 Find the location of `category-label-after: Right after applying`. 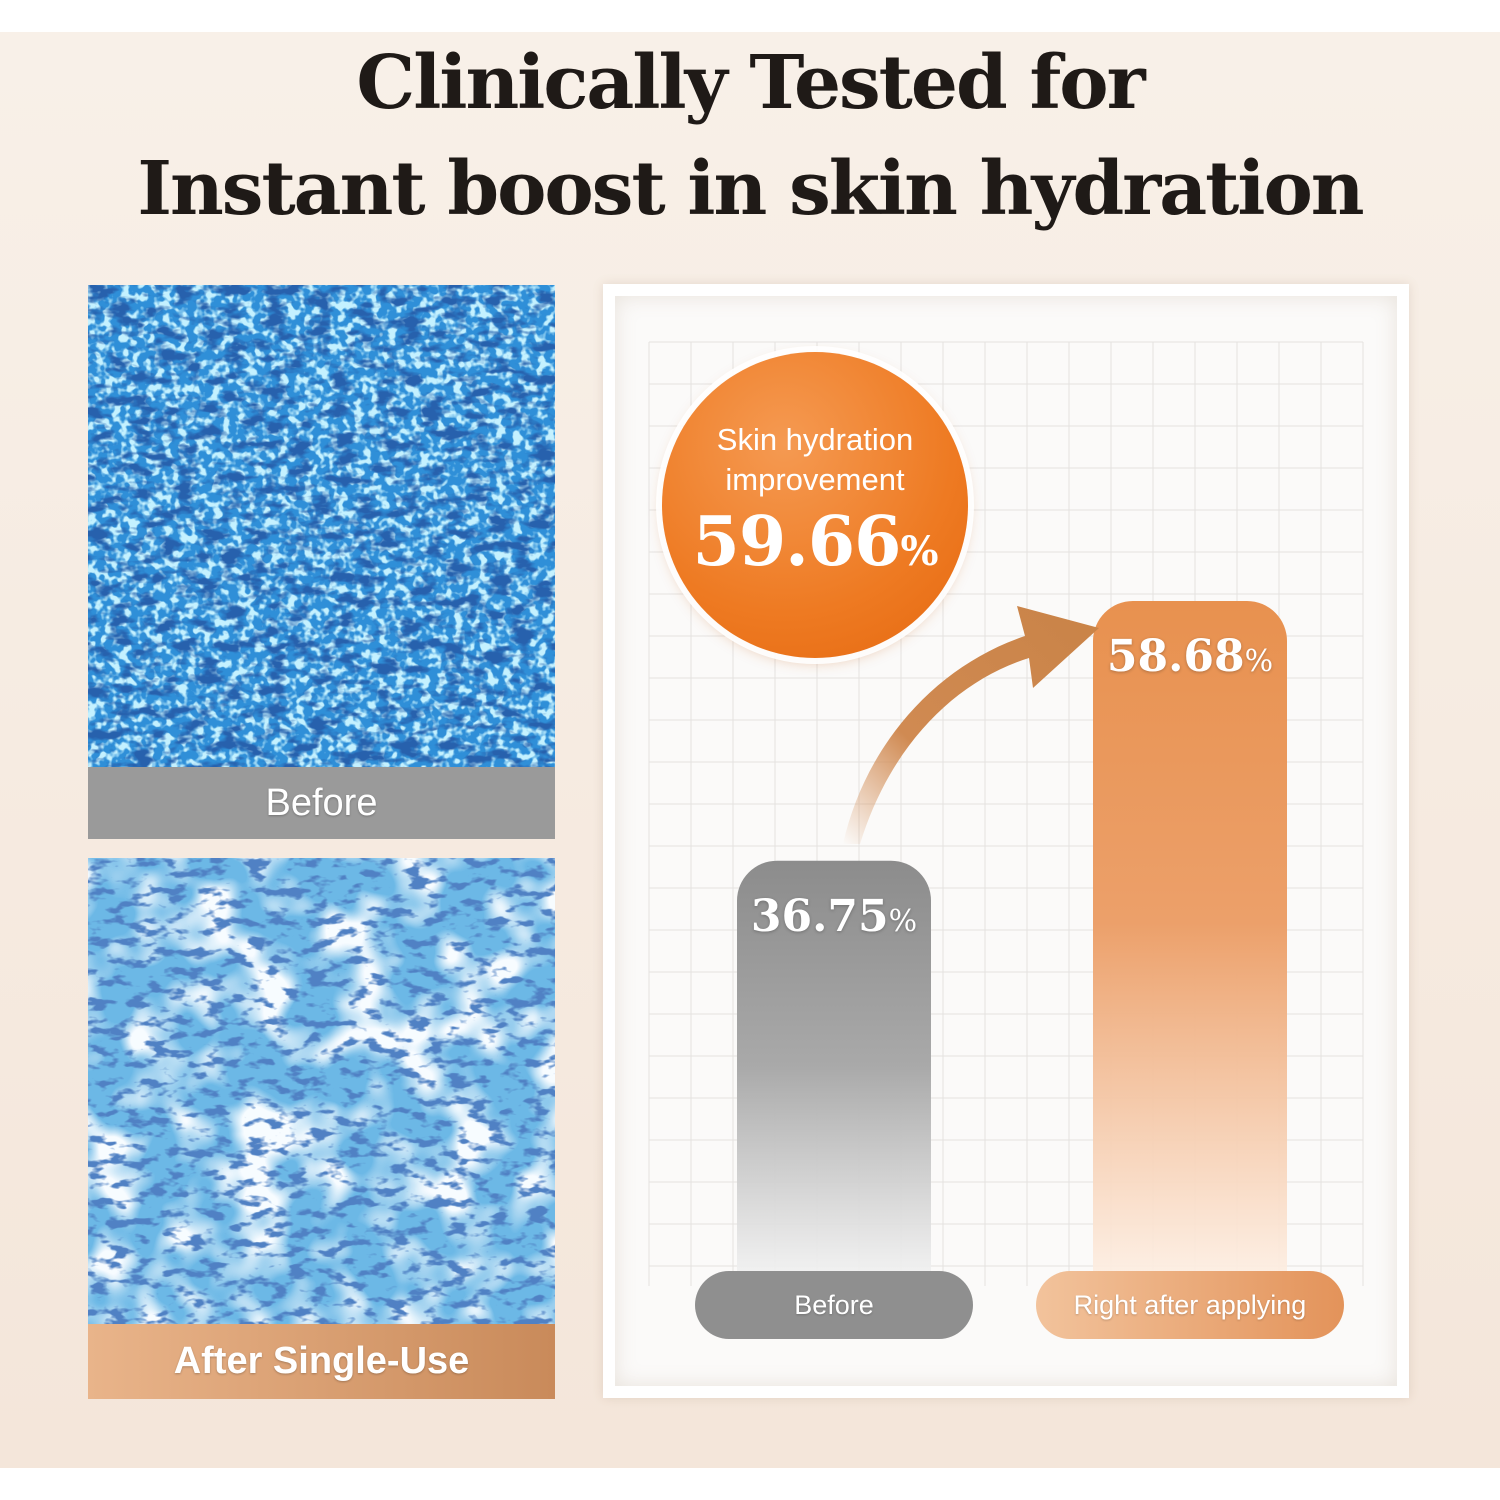

category-label-after: Right after applying is located at coordinates (1190, 1305).